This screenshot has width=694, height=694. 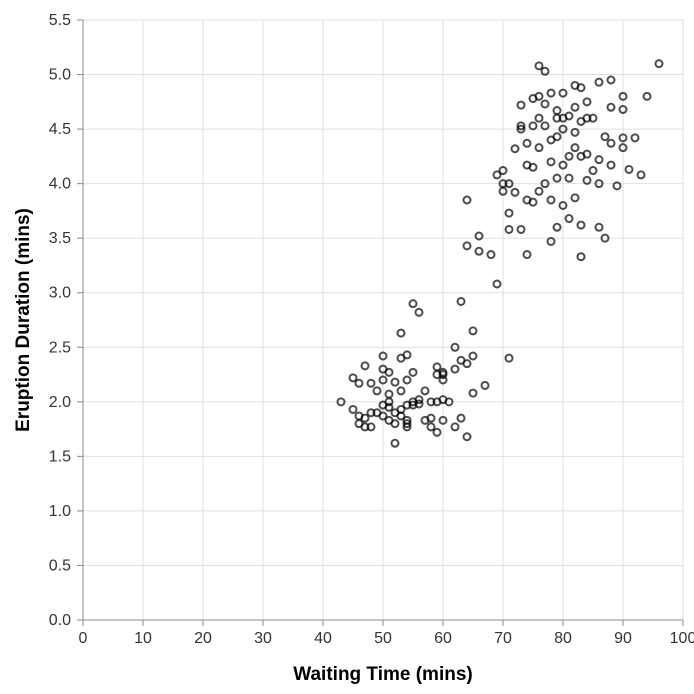 What do you see at coordinates (60, 75) in the screenshot?
I see `y-tick-label: 5.0` at bounding box center [60, 75].